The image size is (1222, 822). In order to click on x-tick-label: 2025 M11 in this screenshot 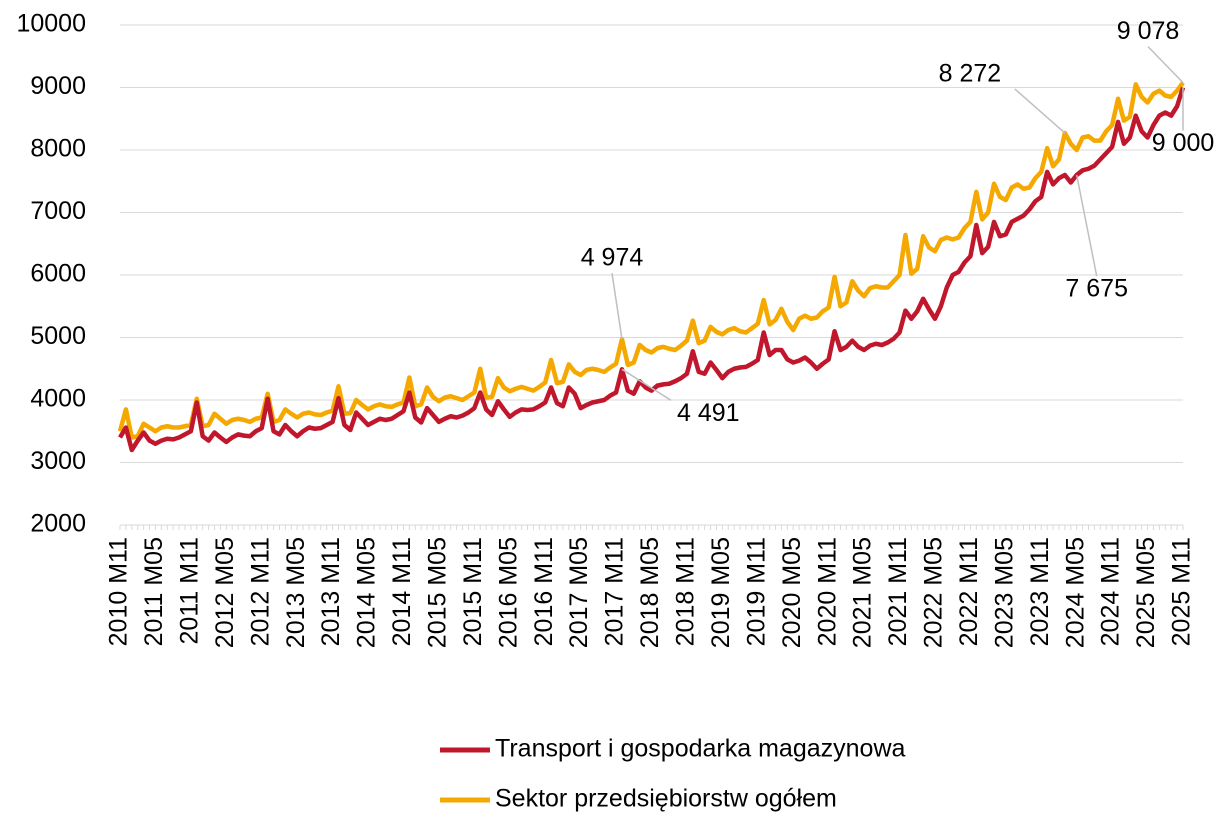, I will do `click(1182, 591)`.